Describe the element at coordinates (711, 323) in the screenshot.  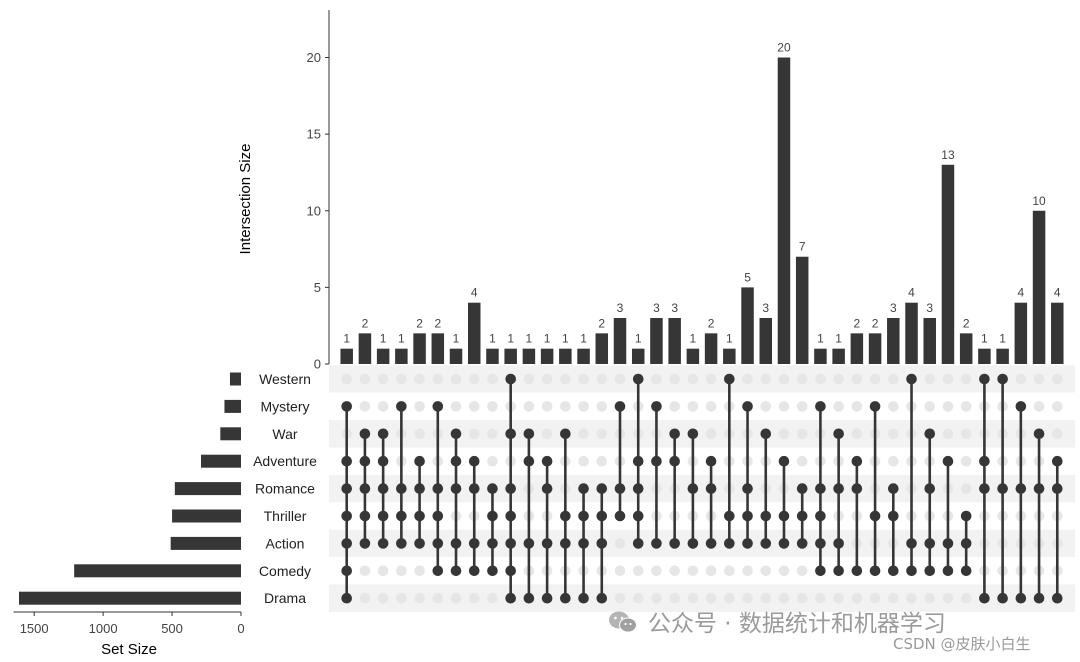
I see `intersection-value-label: 2` at that location.